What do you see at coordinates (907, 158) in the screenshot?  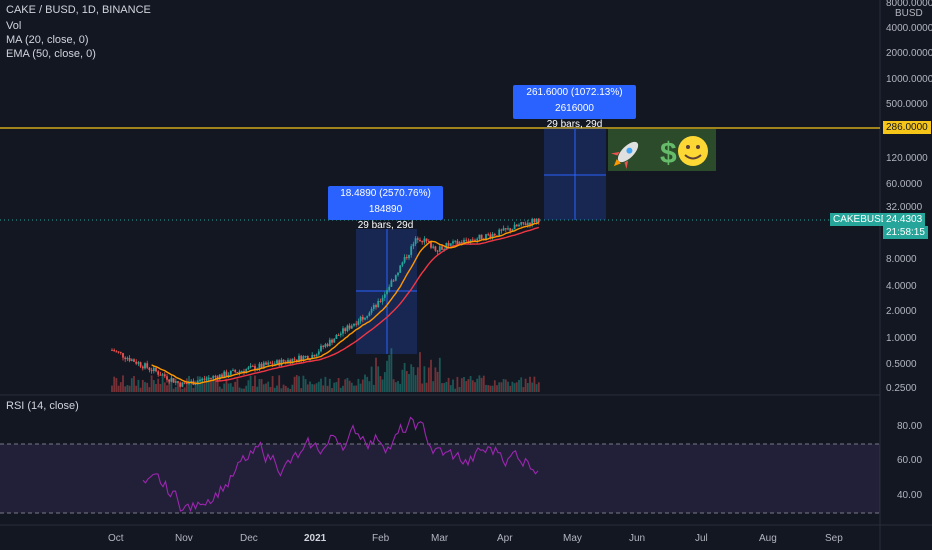 I see `price-tick: 120.0000` at bounding box center [907, 158].